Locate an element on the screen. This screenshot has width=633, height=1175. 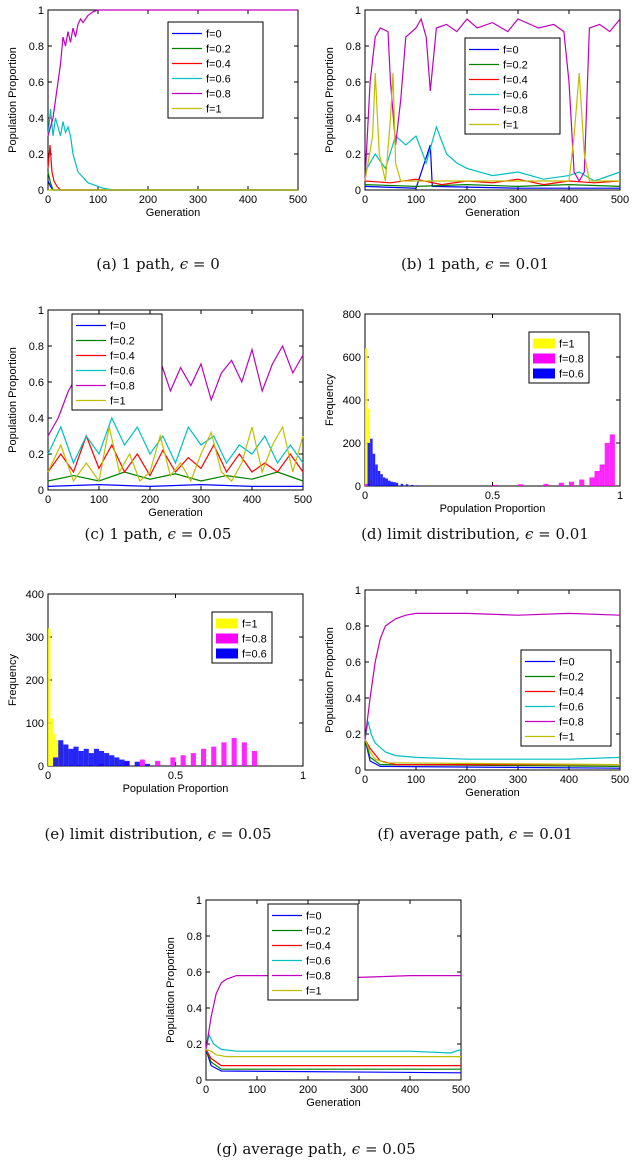
caption-g: (g) average path, ϵ = 0.05 is located at coordinates (316, 1149).